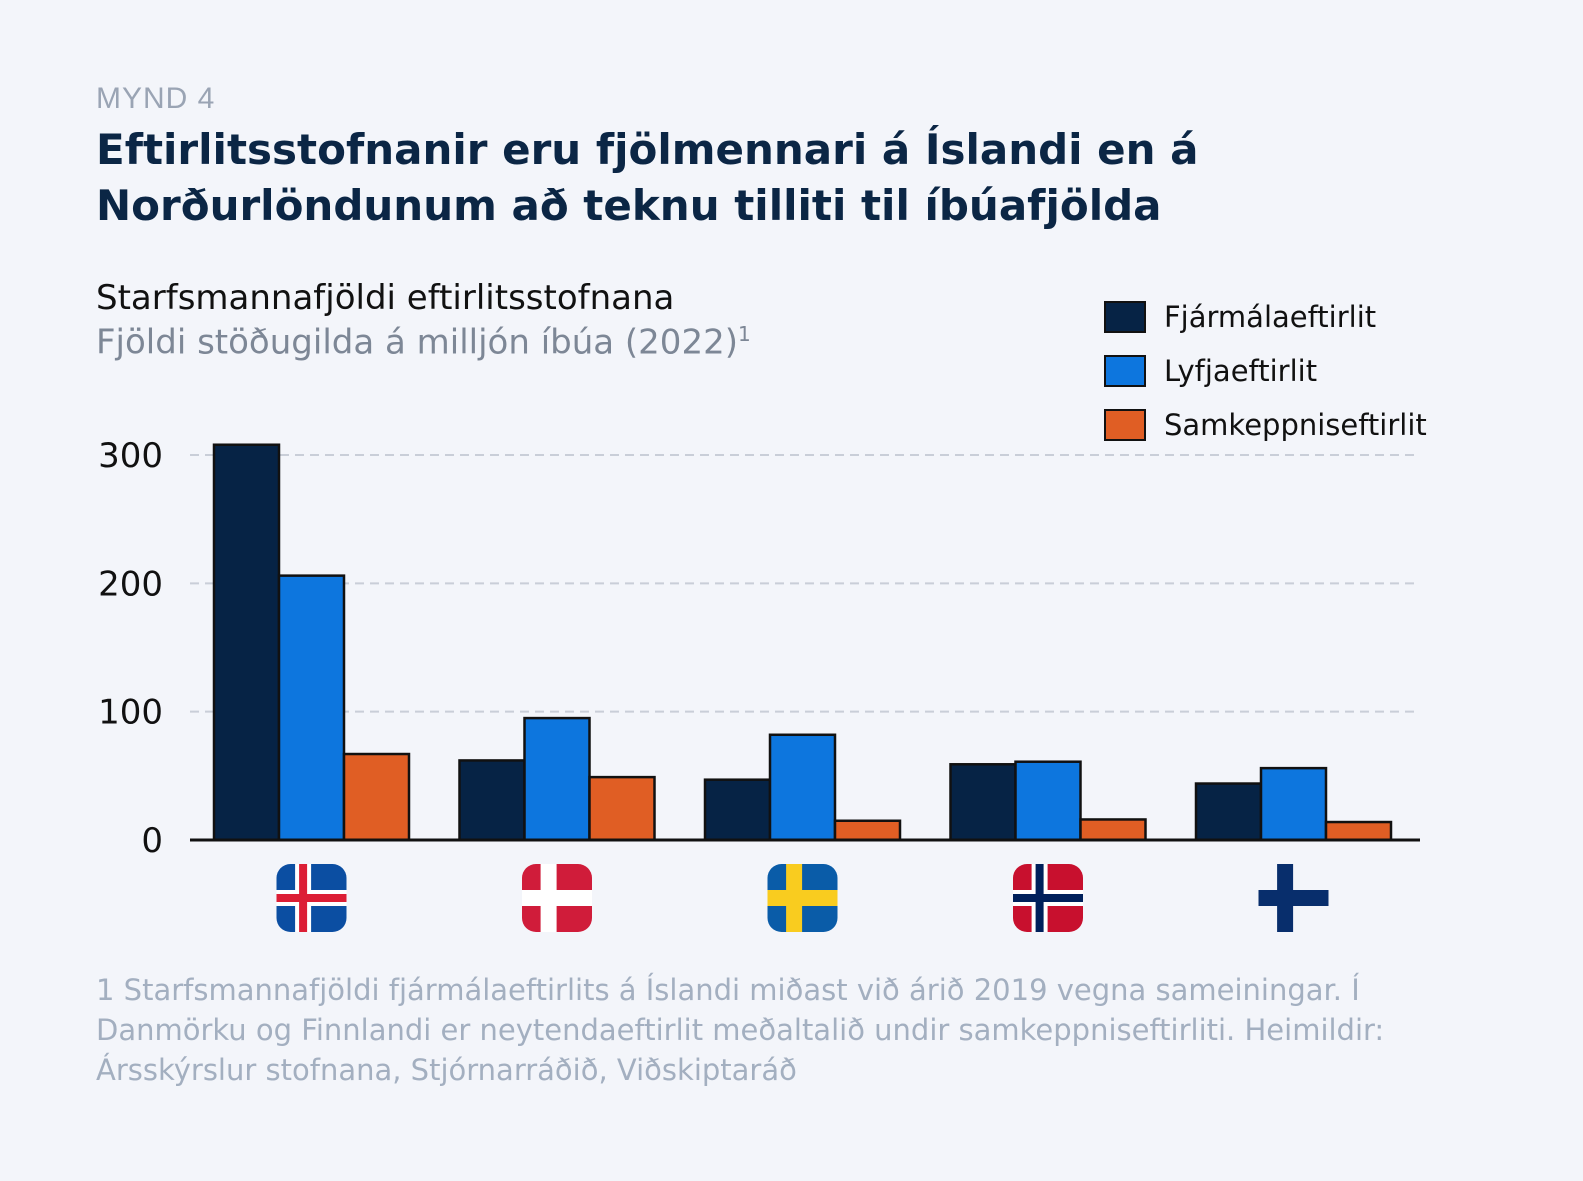 Image resolution: width=1583 pixels, height=1181 pixels. Describe the element at coordinates (1270, 317) in the screenshot. I see `legend-label: Fjármálaeftirlit` at that location.